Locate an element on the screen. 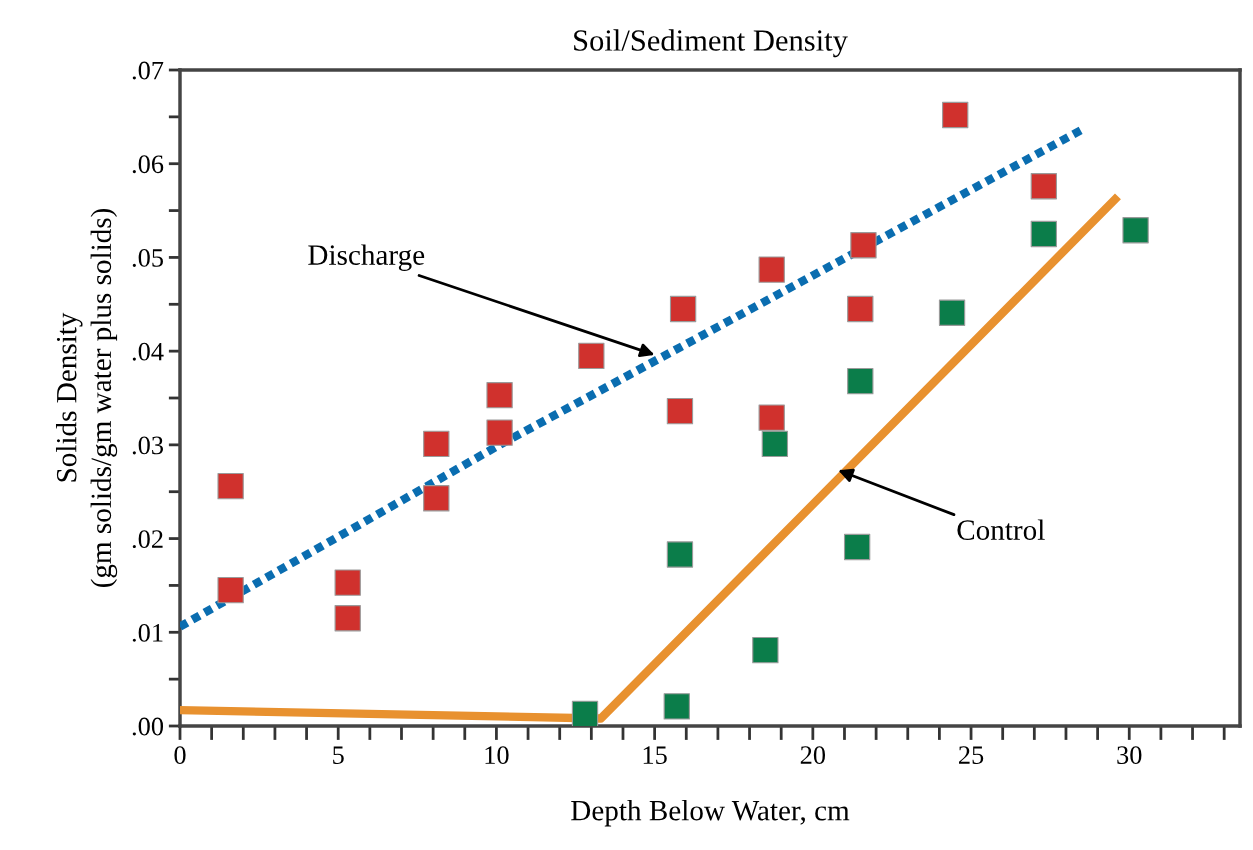 This screenshot has width=1253, height=850. x-tick-label: 10 is located at coordinates (497, 755).